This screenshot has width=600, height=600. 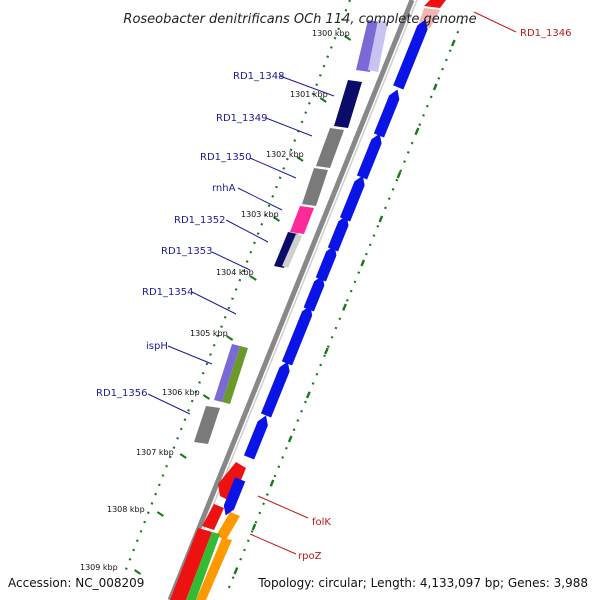 What do you see at coordinates (309, 94) in the screenshot?
I see `tick-label-1301: 1301 kbp` at bounding box center [309, 94].